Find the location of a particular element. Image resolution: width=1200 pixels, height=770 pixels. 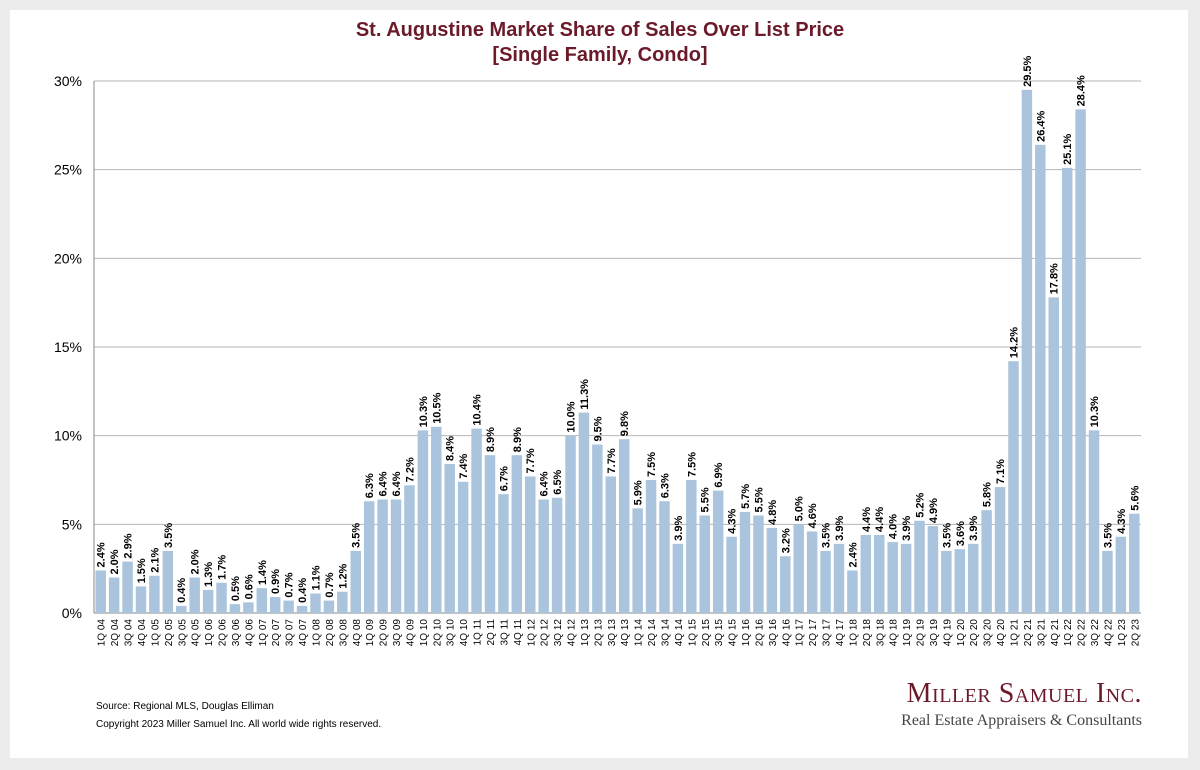

data-label: 10.0% is located at coordinates (572, 416).